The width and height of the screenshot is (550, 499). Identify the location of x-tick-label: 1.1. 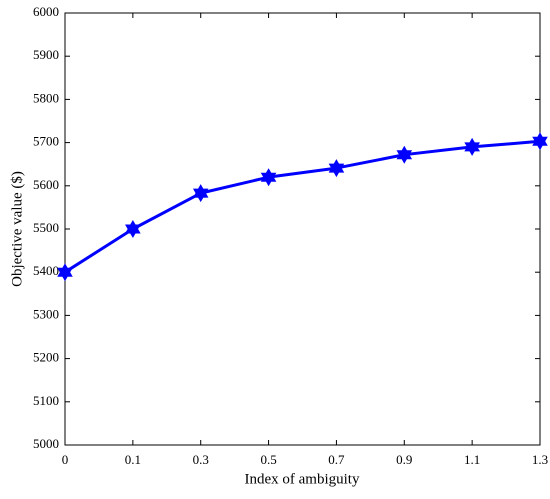
(472, 459).